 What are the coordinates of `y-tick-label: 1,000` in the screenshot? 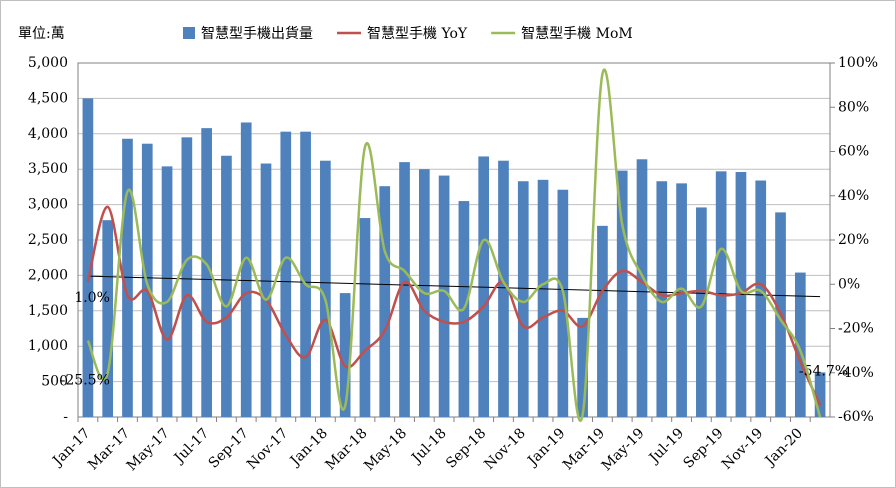 It's located at (48, 346).